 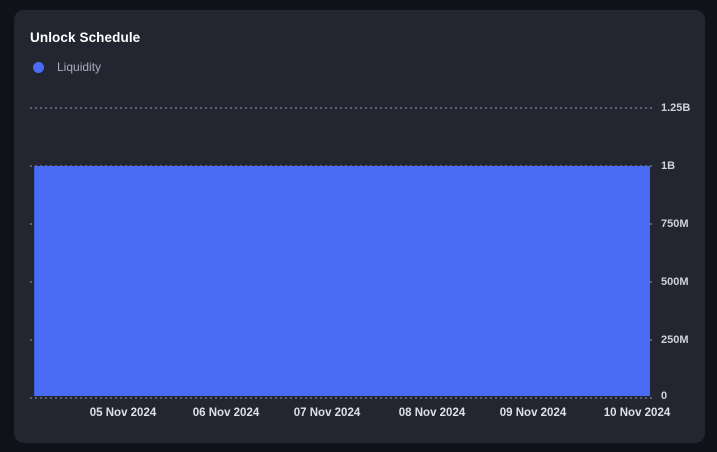 I want to click on legend-dot-icon, so click(x=38, y=67).